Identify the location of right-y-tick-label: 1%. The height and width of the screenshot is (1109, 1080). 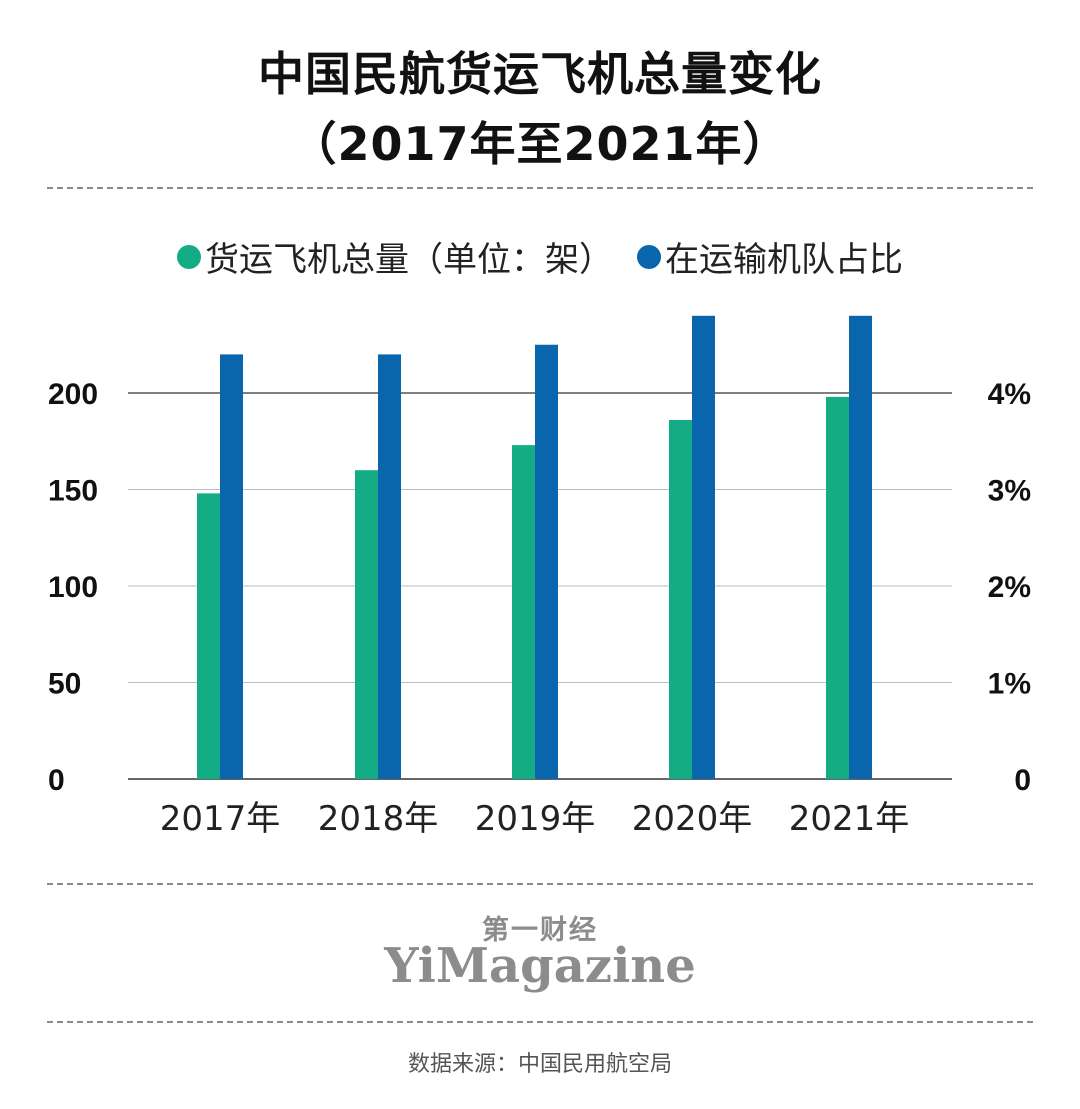
(1009, 684).